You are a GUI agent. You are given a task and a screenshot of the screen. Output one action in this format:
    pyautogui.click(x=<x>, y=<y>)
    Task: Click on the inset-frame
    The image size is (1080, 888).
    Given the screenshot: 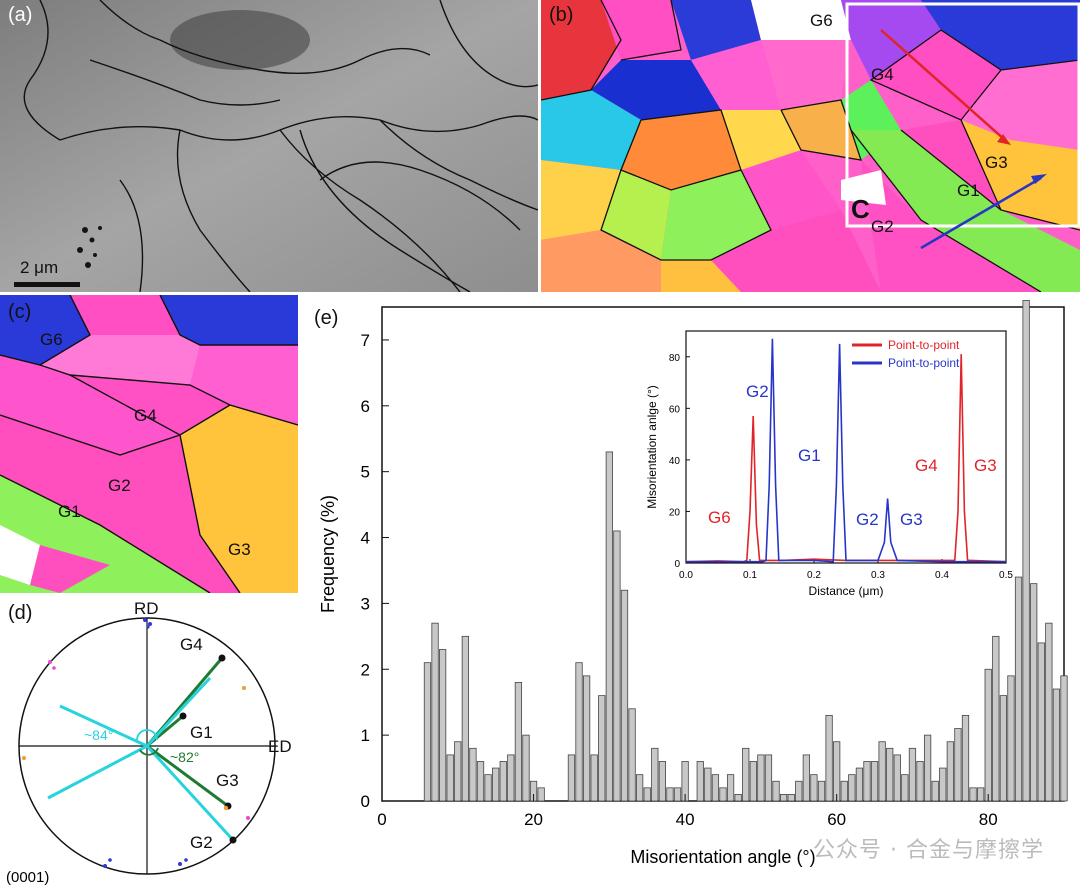 What is the action you would take?
    pyautogui.click(x=846, y=447)
    